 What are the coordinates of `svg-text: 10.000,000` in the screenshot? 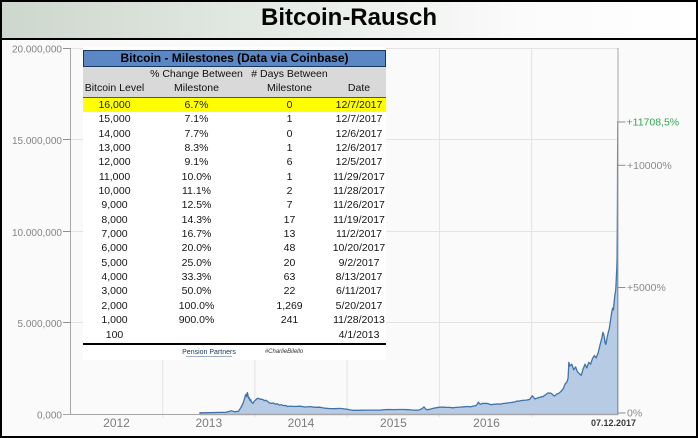 It's located at (37, 233).